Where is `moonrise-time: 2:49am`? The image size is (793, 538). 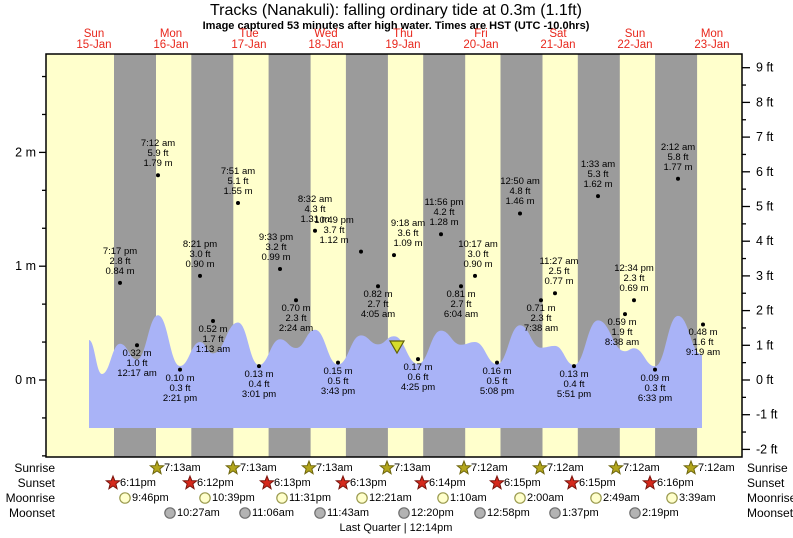 moonrise-time: 2:49am is located at coordinates (621, 498).